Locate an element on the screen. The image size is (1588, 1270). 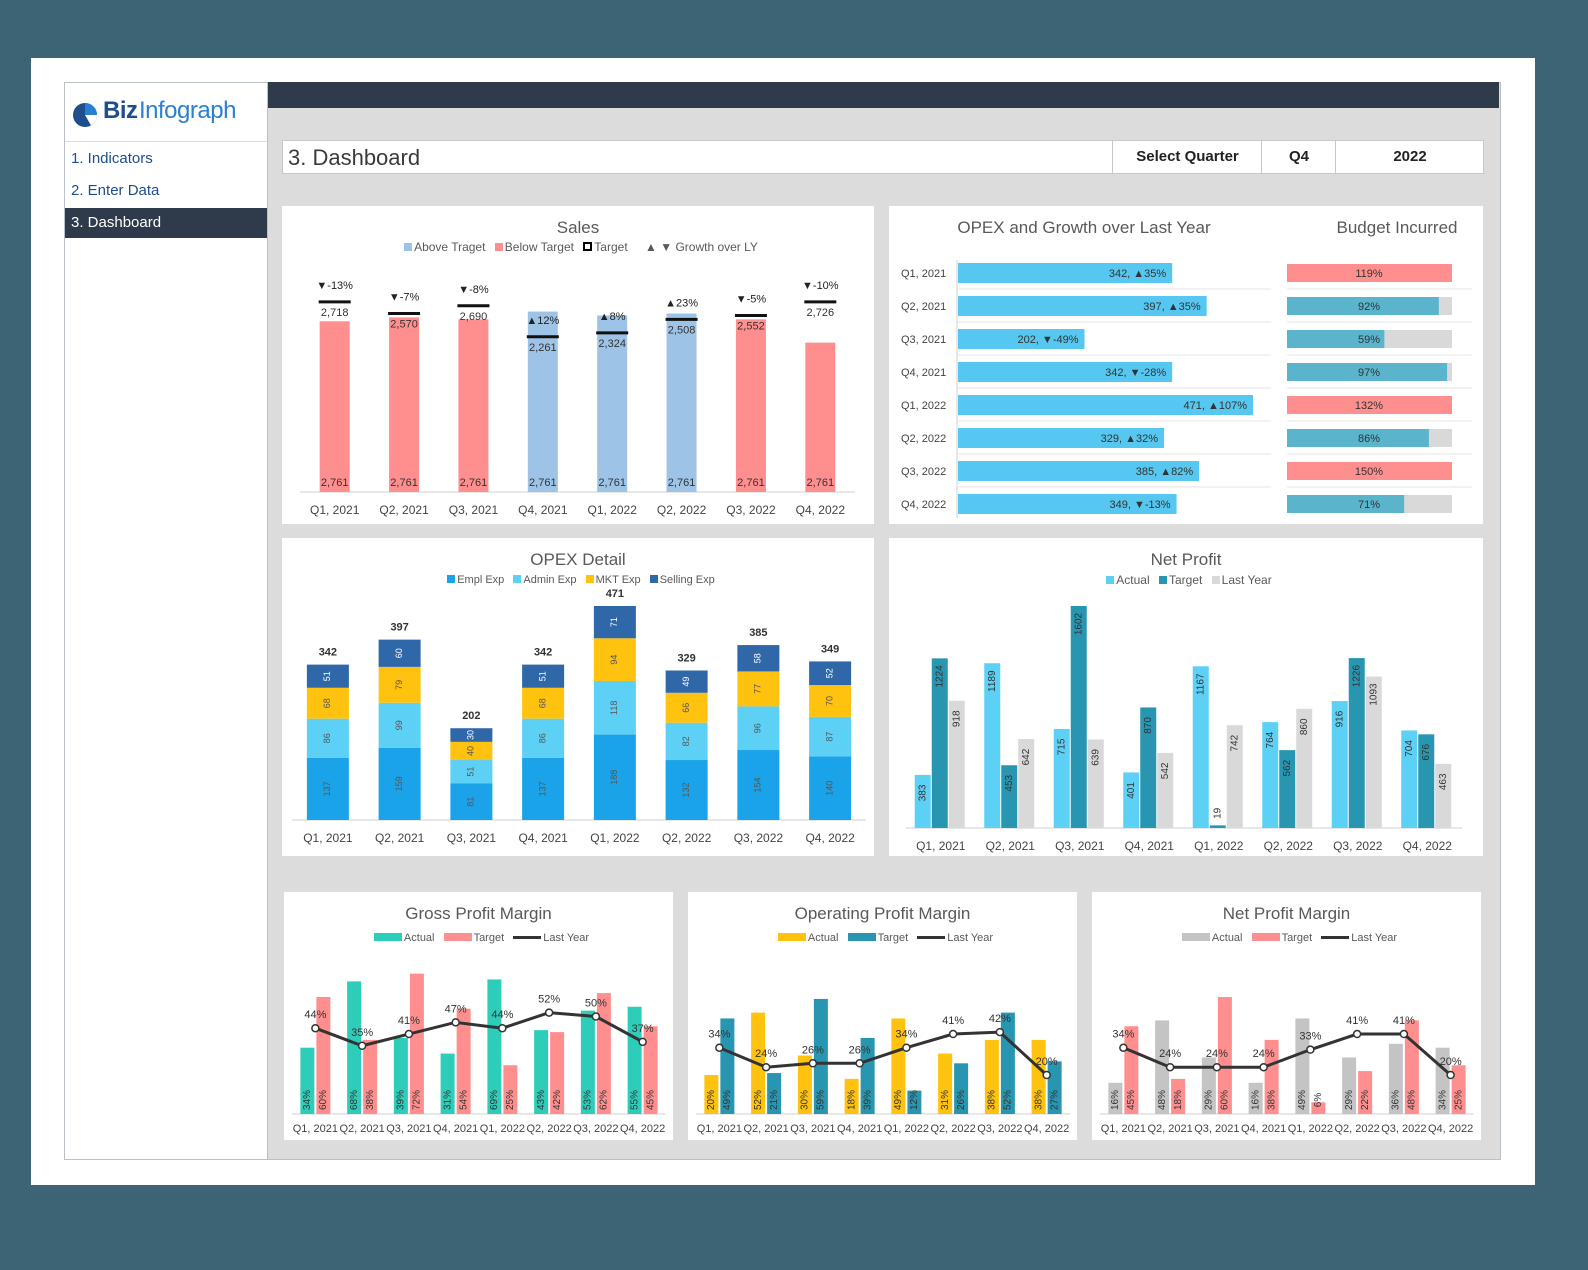
legend-swatch-opm-target is located at coordinates (861, 937).